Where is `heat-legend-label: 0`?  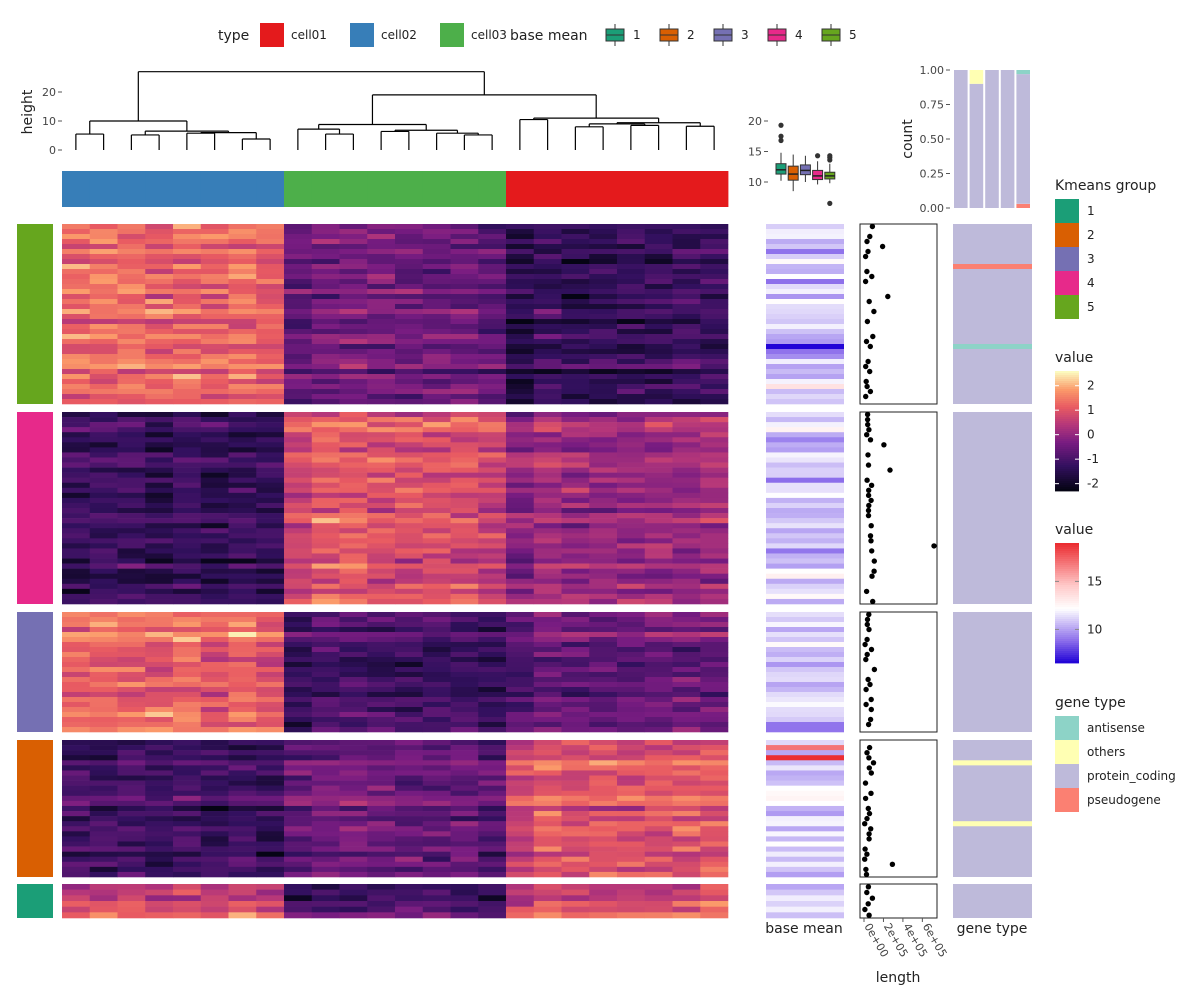
heat-legend-label: 0 is located at coordinates (1091, 435).